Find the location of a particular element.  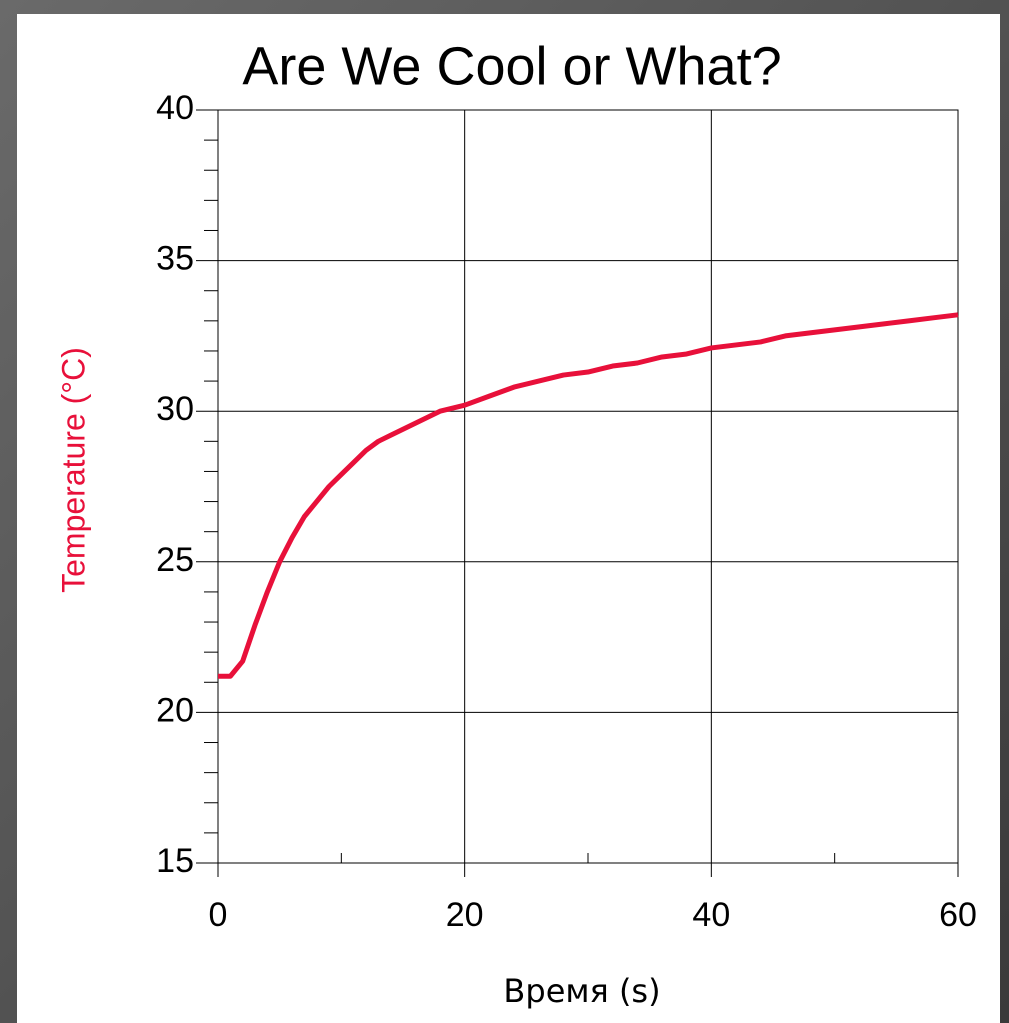

y-axis-label: Temperature (°C) is located at coordinates (73, 470).